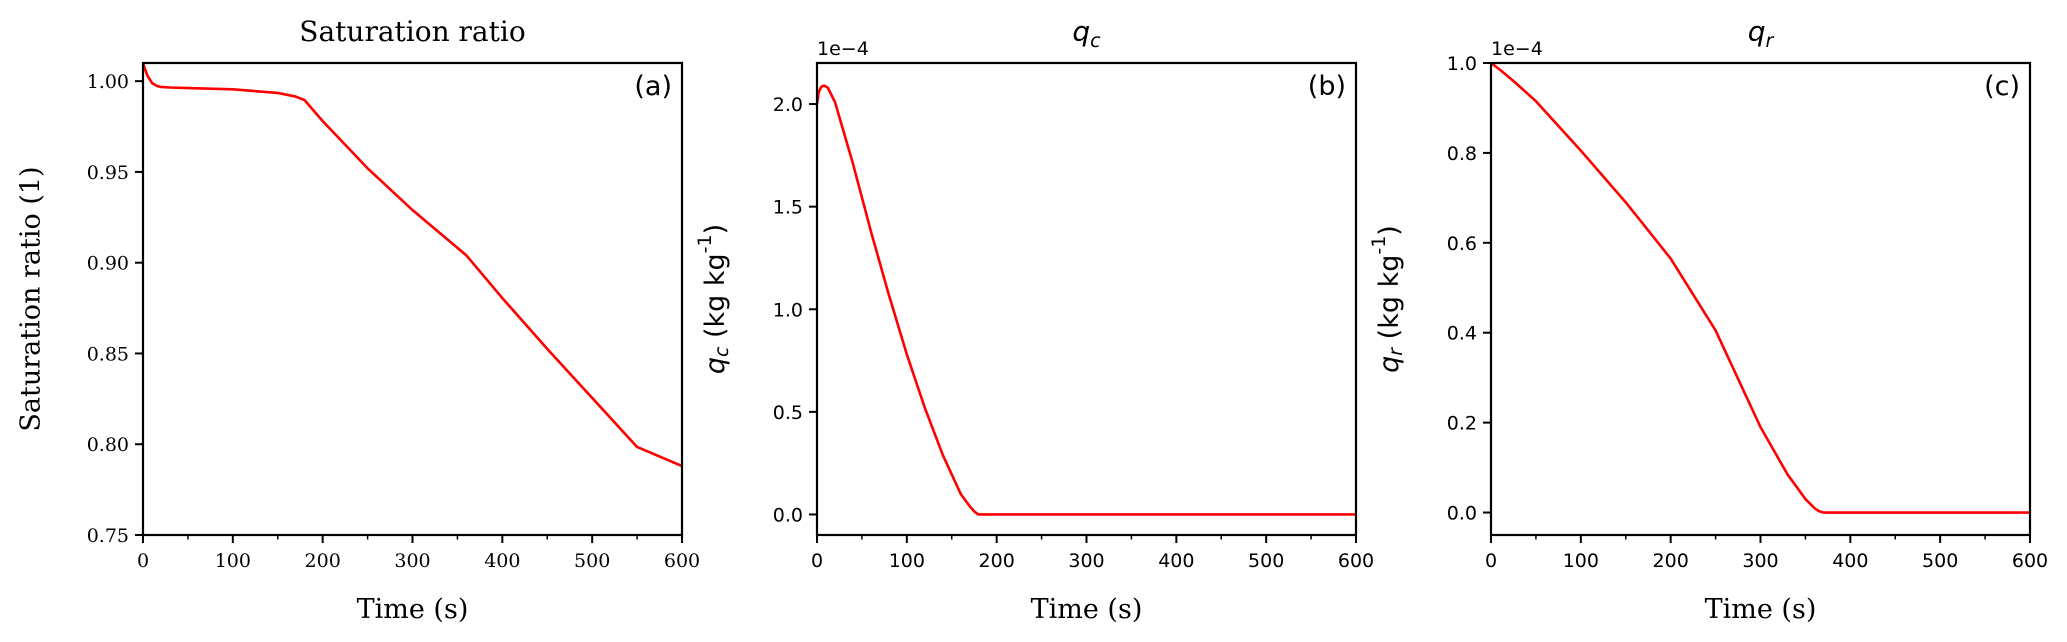 The height and width of the screenshot is (642, 2067). I want to click on chart-title: qc, so click(1086, 33).